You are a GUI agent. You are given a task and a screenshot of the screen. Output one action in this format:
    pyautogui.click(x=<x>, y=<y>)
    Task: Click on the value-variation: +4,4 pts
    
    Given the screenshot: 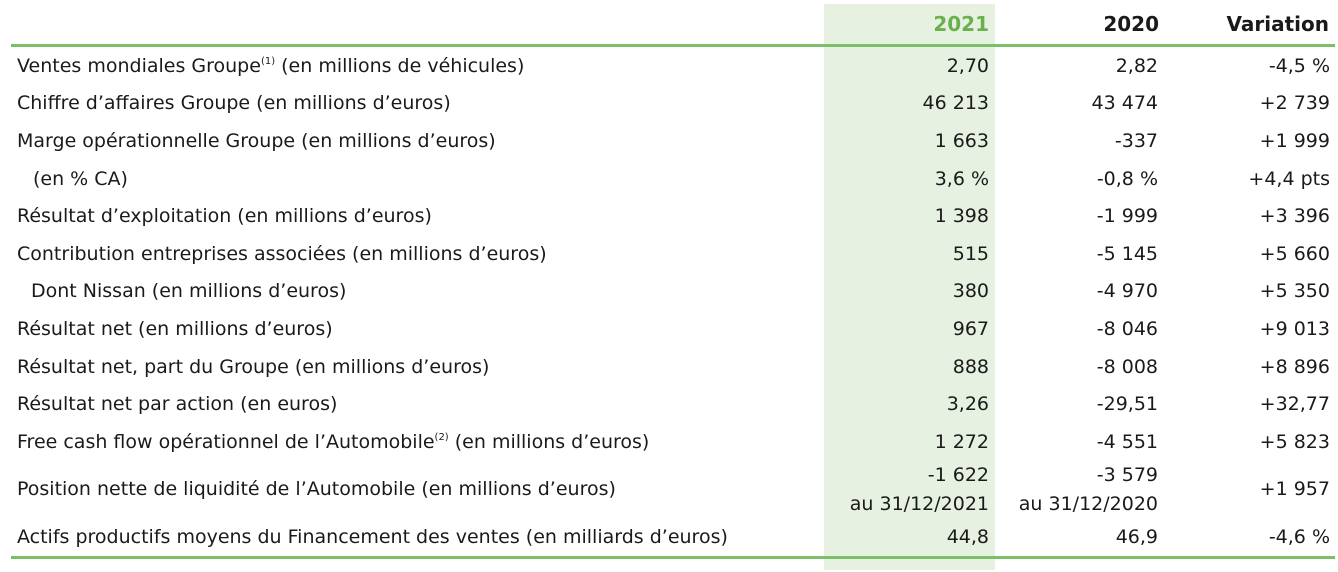 What is the action you would take?
    pyautogui.click(x=1289, y=178)
    